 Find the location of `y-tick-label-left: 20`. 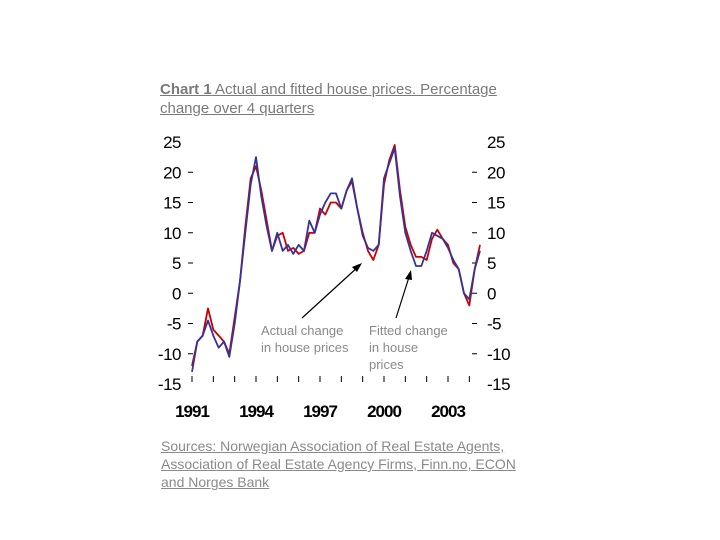

y-tick-label-left: 20 is located at coordinates (172, 172).